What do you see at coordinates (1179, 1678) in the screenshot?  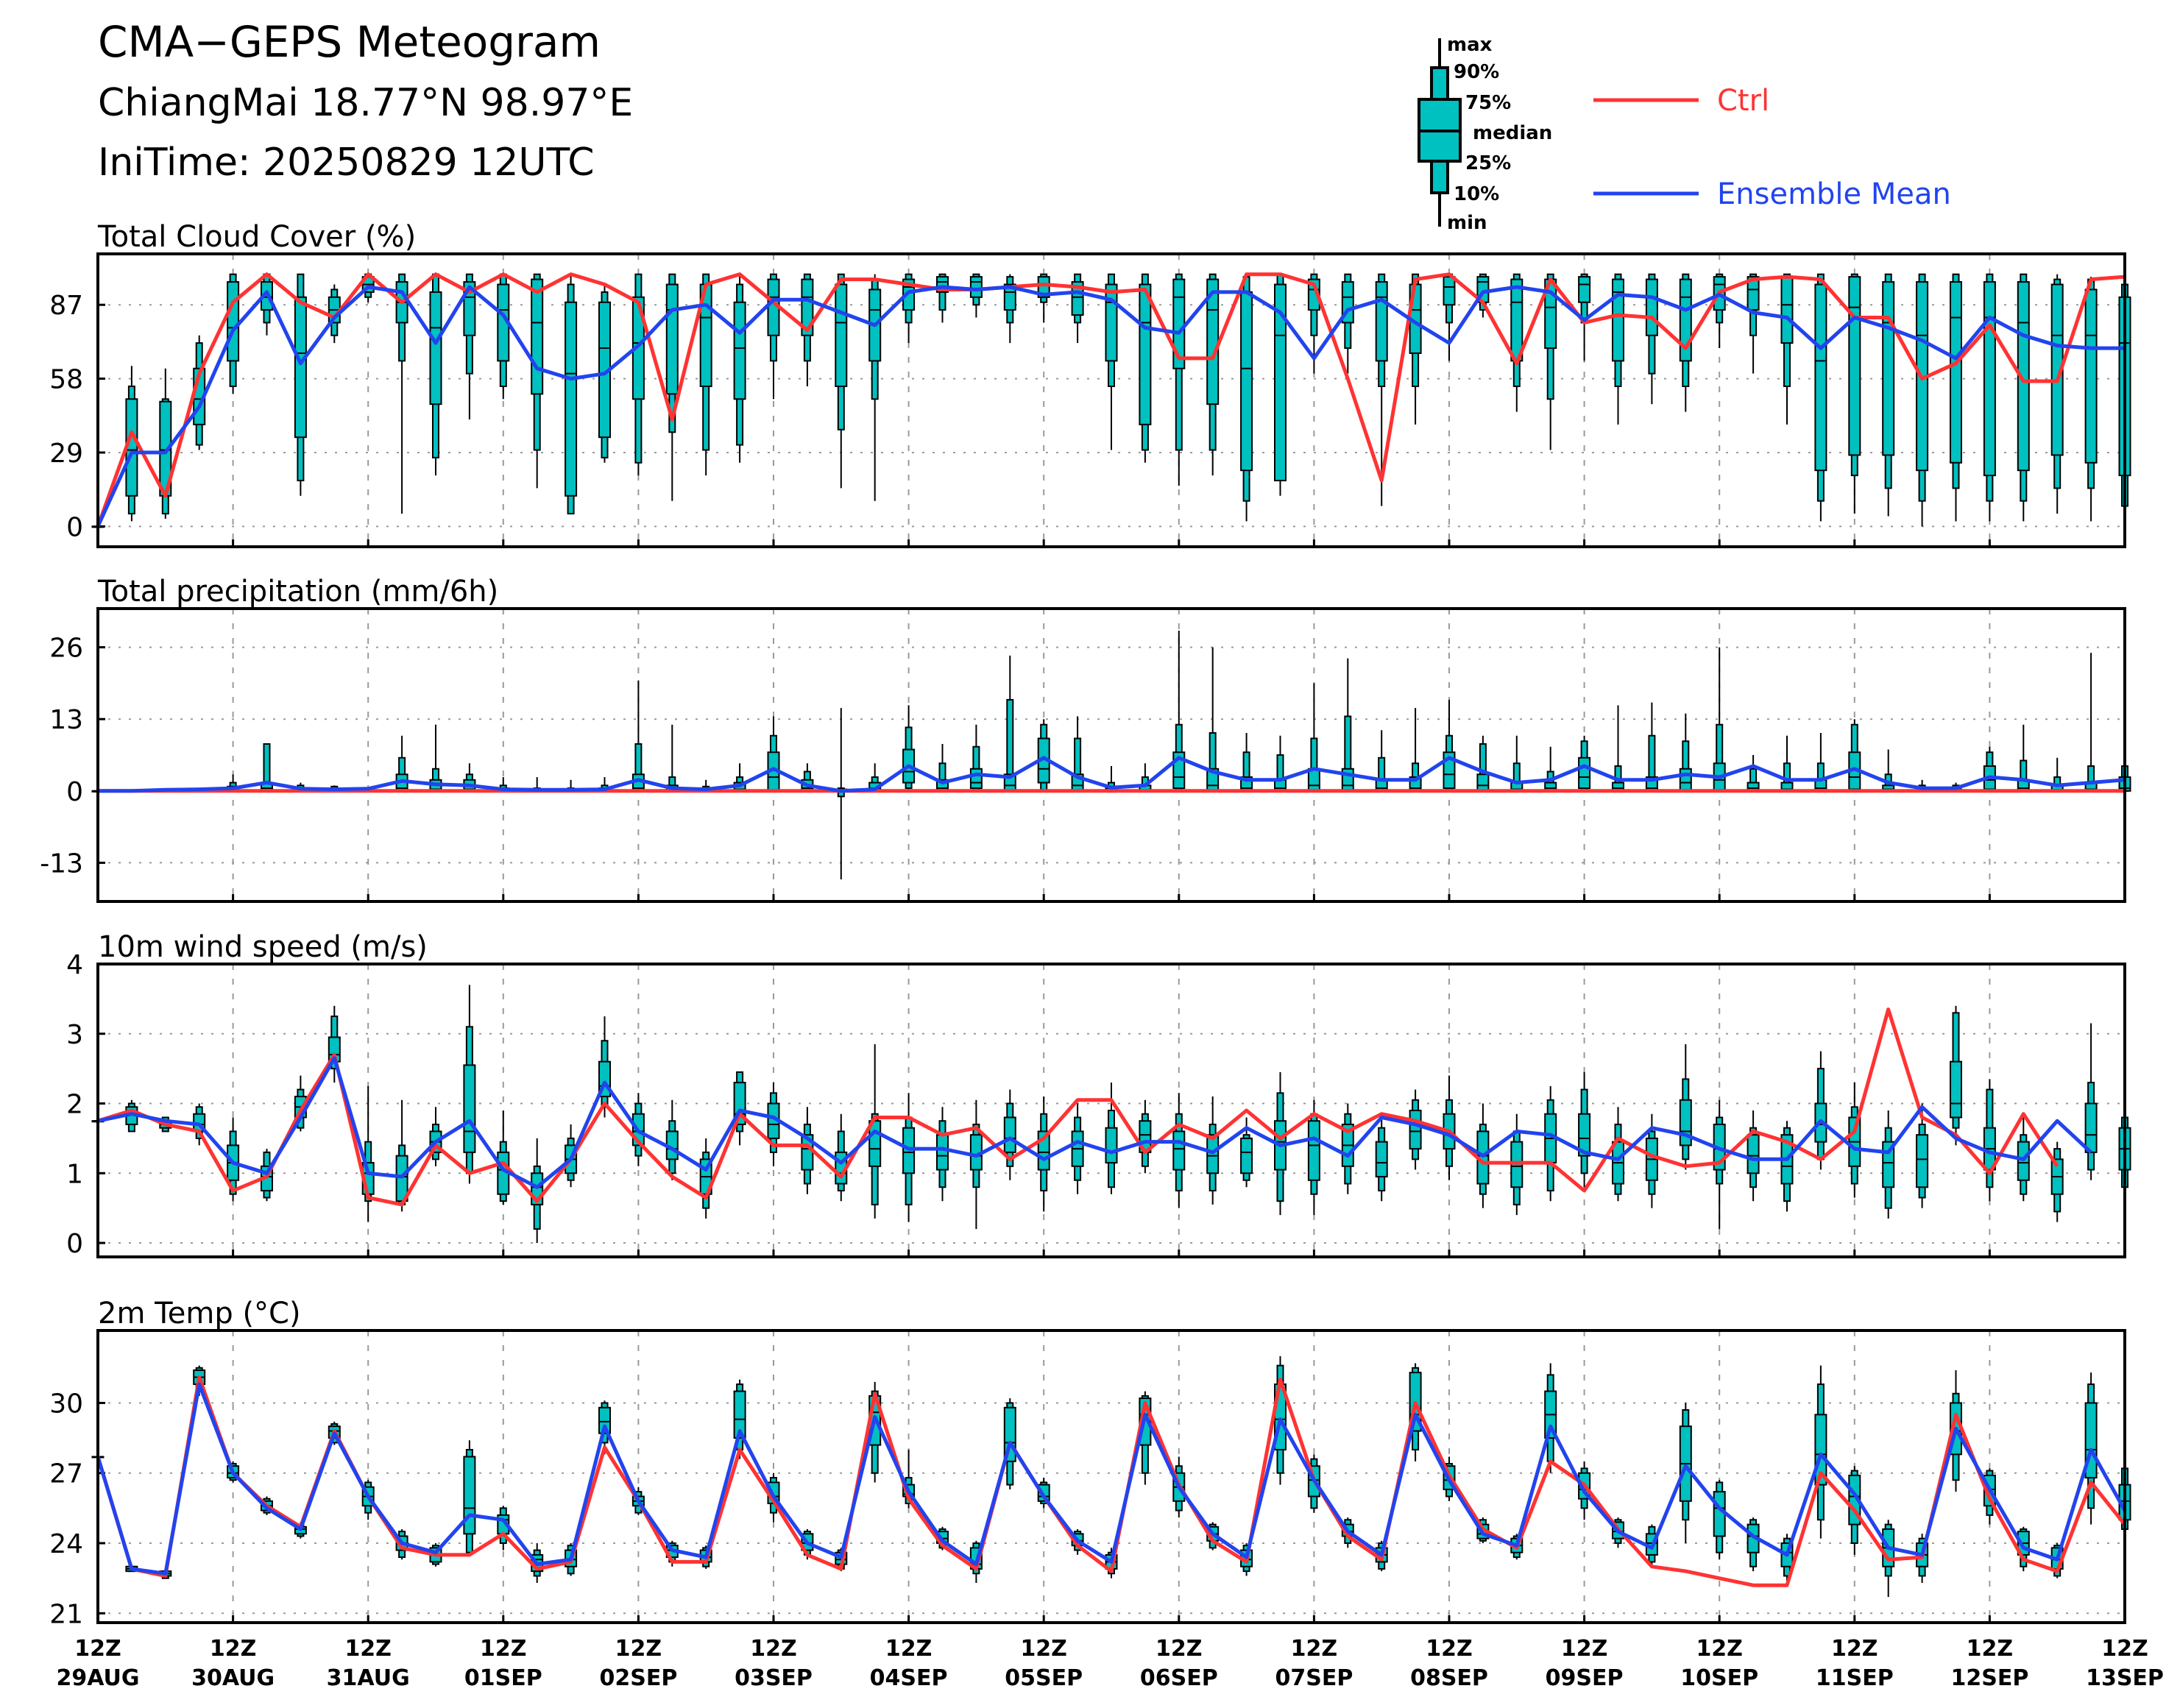 I see `time-tick-date: 06SEP` at bounding box center [1179, 1678].